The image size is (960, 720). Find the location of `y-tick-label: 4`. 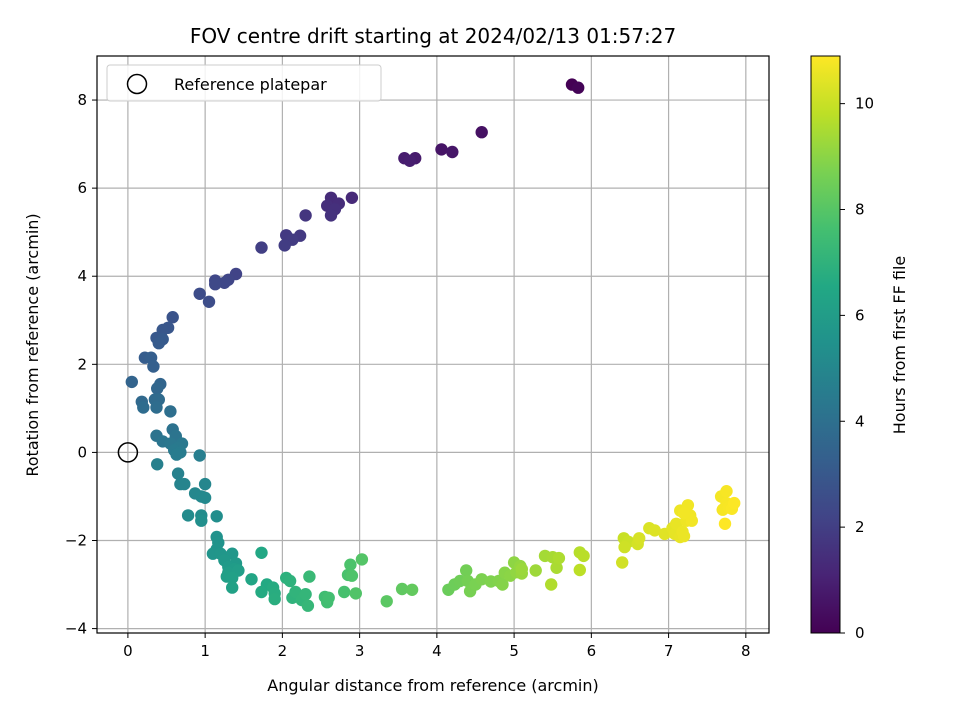

y-tick-label: 4 is located at coordinates (82, 276).